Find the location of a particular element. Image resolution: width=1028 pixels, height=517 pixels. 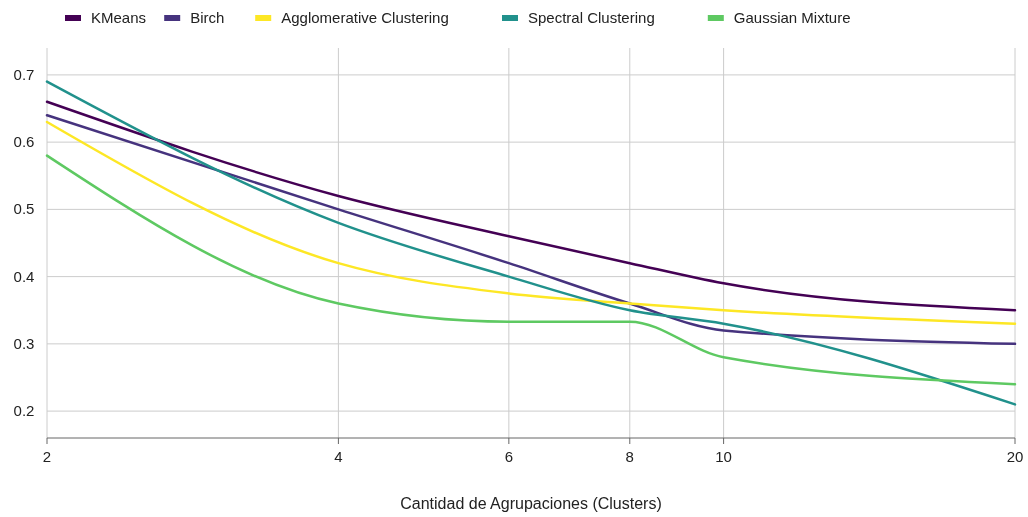

y-tick-label: 0.6 is located at coordinates (24, 142).